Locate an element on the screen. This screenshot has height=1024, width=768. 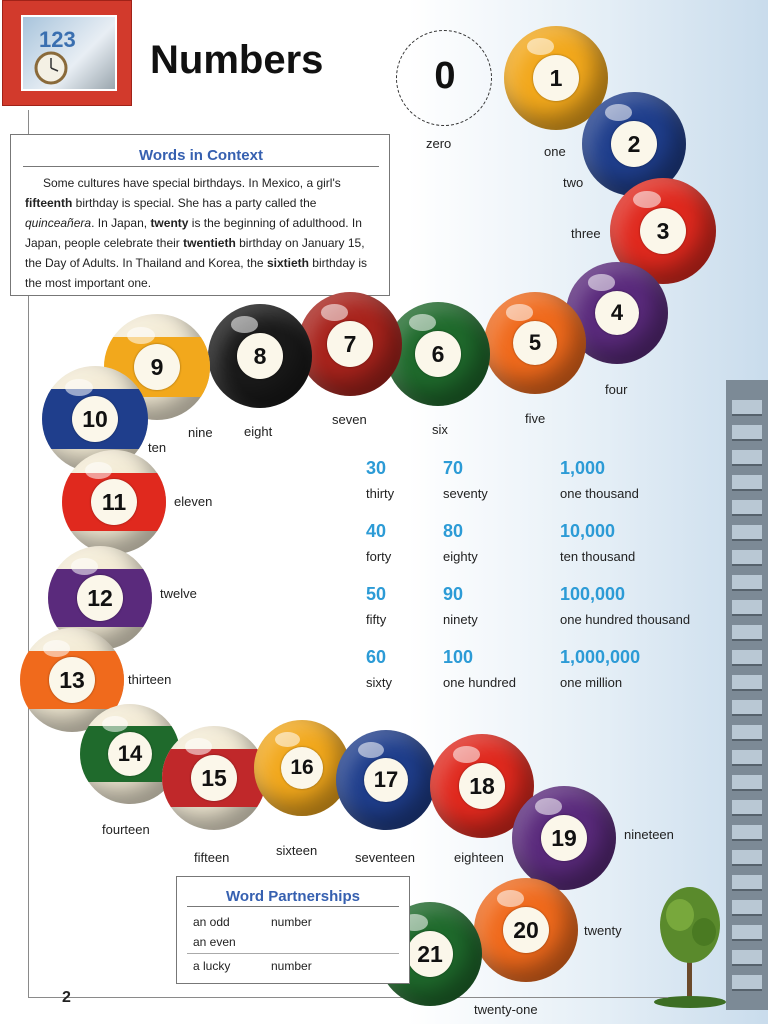
ball-number: 4 is located at coordinates (617, 312).